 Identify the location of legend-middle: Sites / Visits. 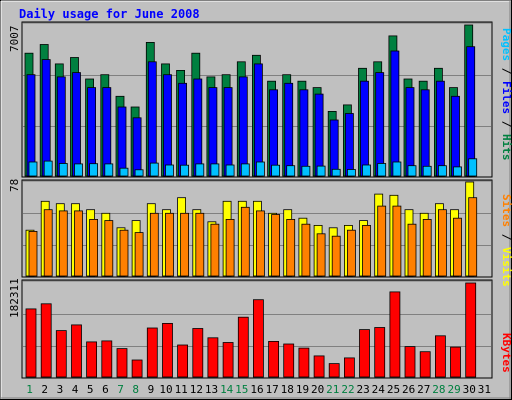
(506, 240).